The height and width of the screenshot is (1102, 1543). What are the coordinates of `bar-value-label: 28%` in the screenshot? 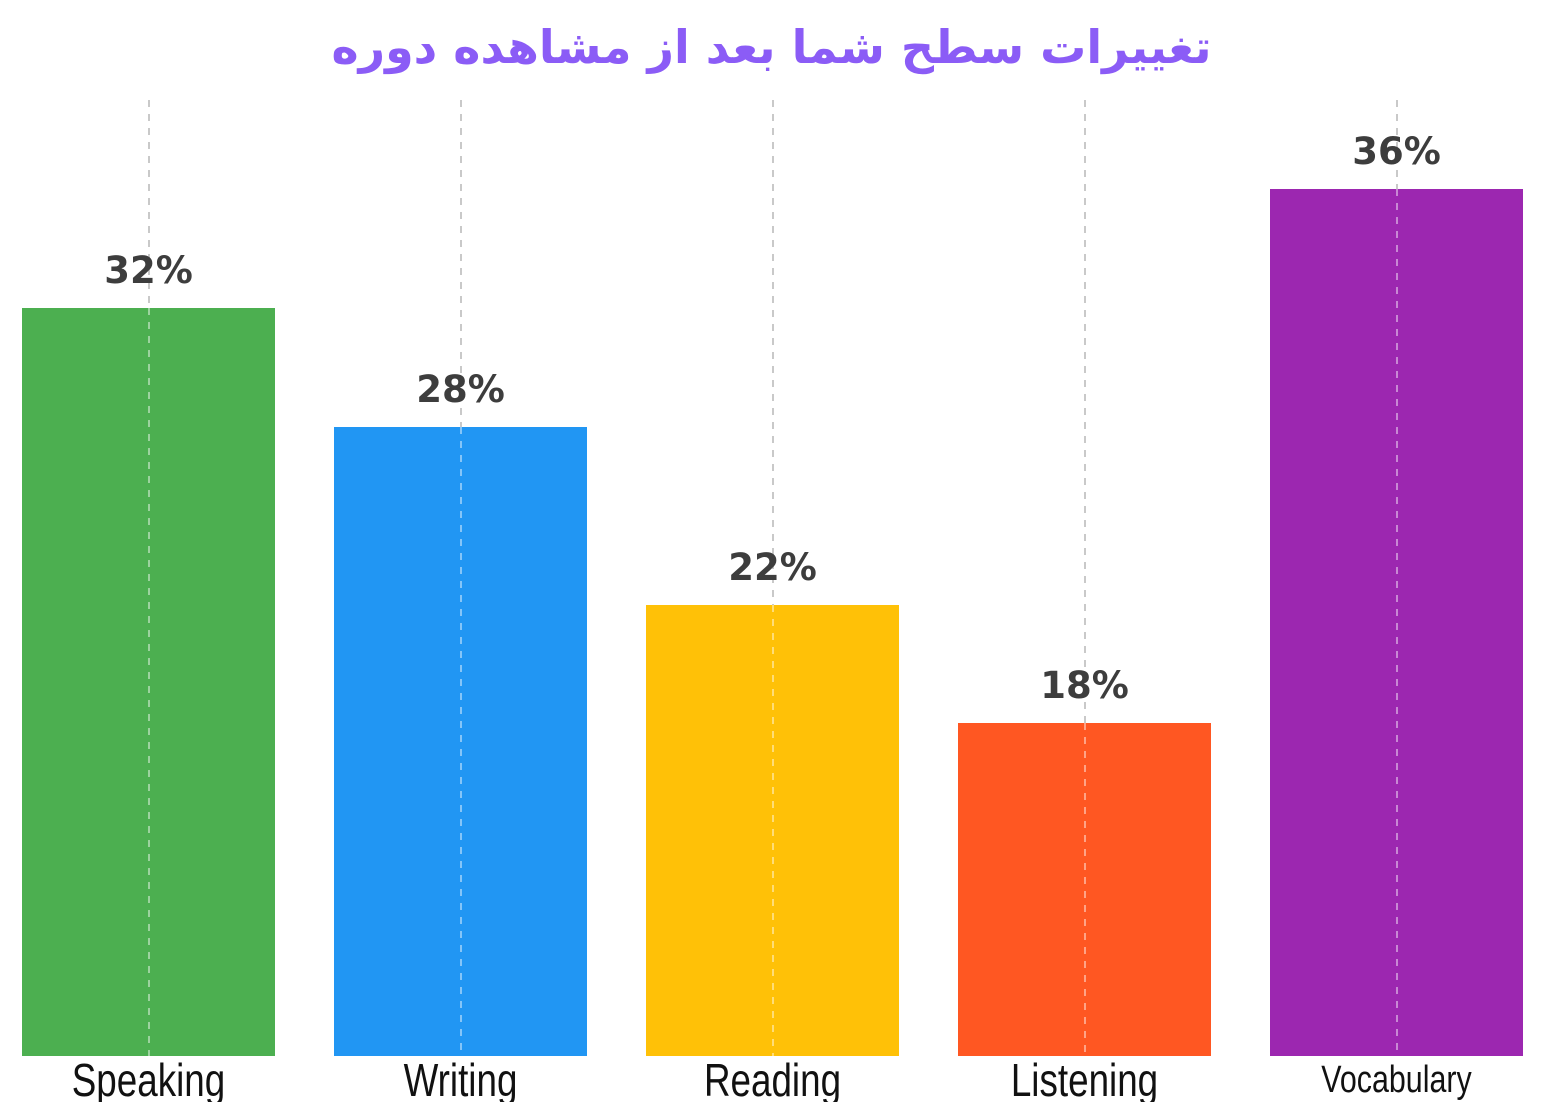 It's located at (460, 389).